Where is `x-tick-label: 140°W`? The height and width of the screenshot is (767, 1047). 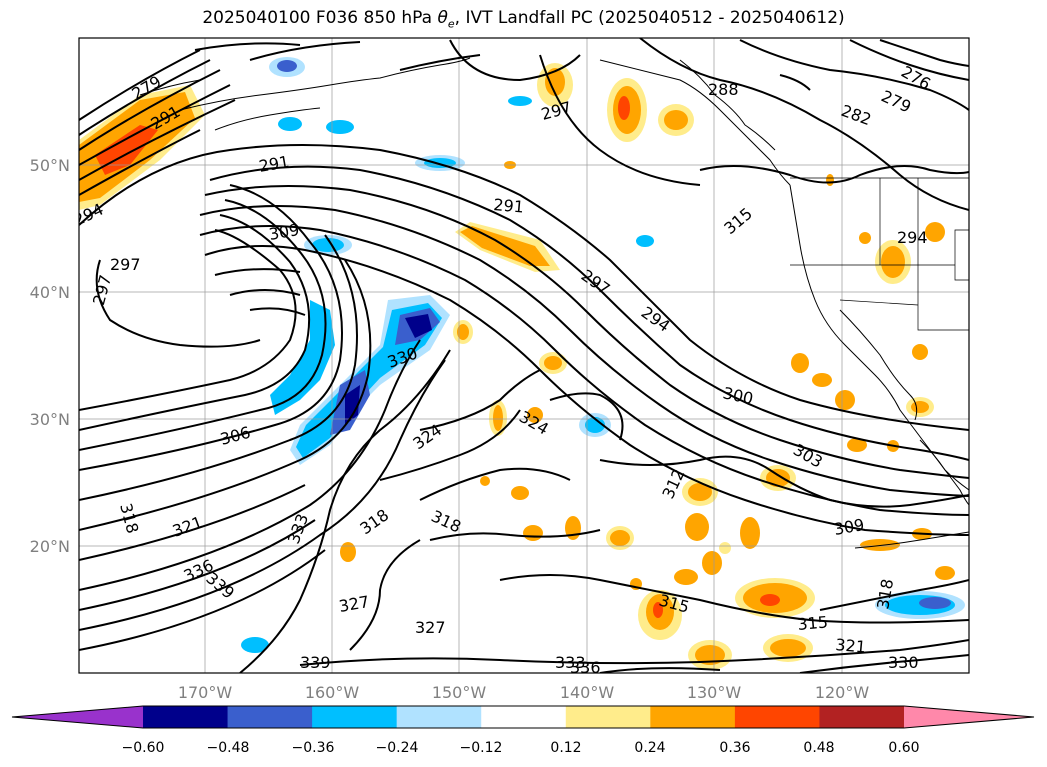 x-tick-label: 140°W is located at coordinates (587, 692).